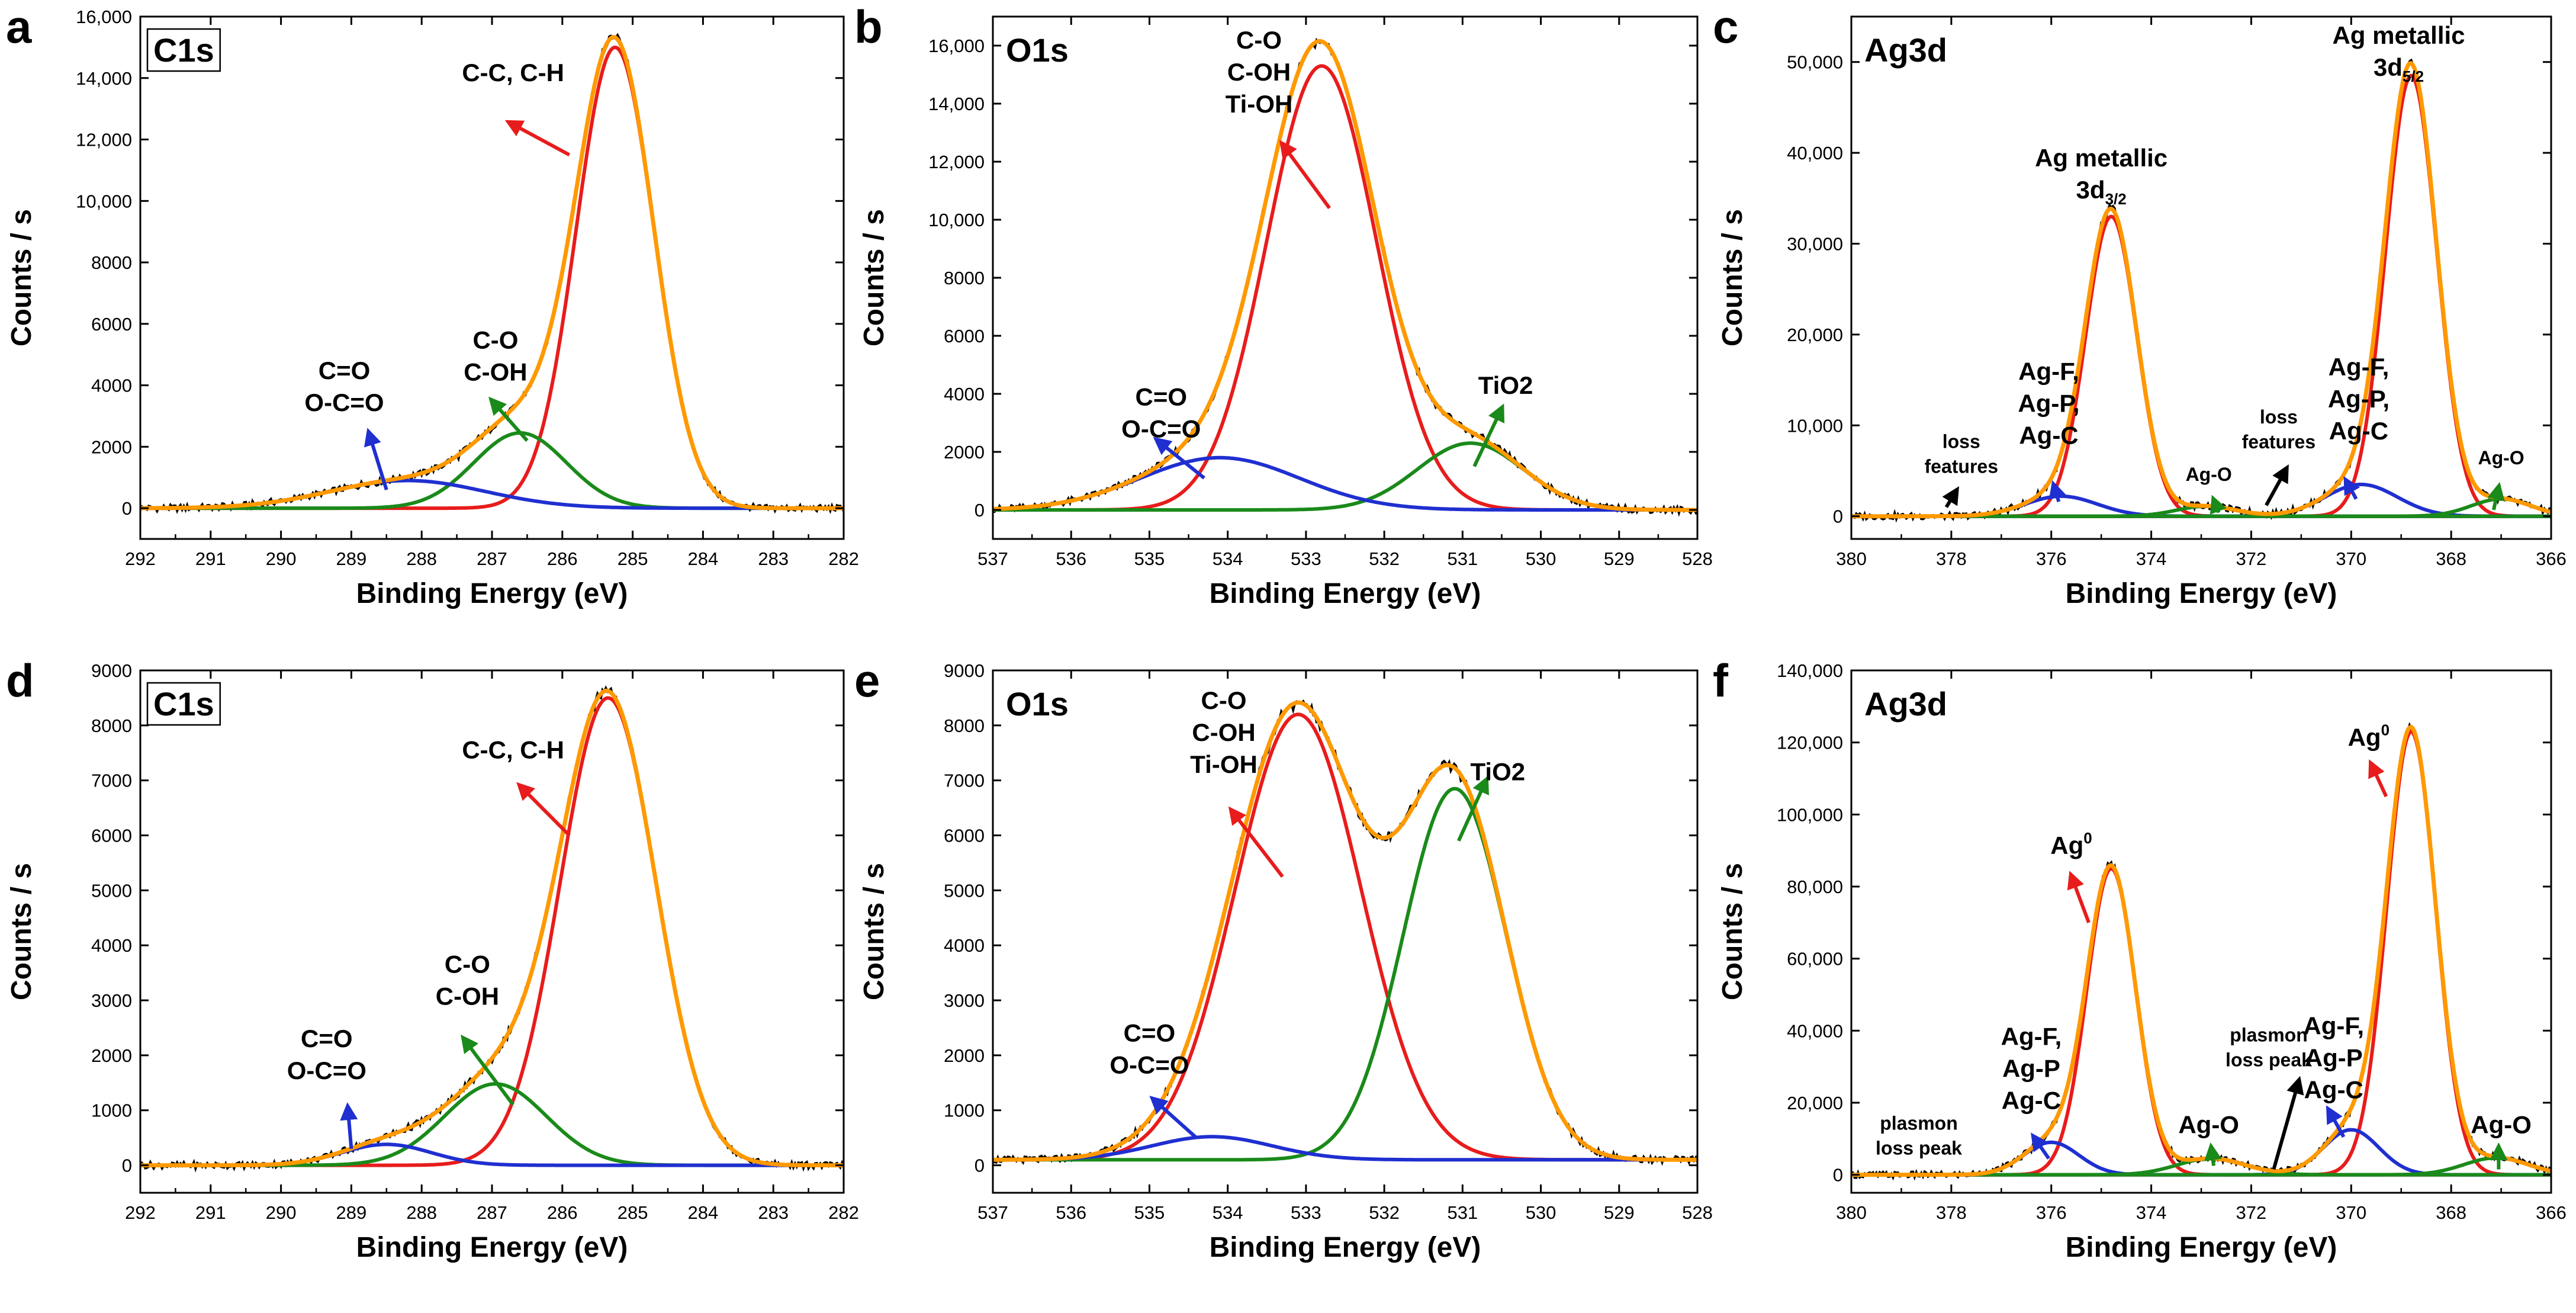 The height and width of the screenshot is (1313, 2576). Describe the element at coordinates (492, 274) in the screenshot. I see `raw-spectrum` at that location.